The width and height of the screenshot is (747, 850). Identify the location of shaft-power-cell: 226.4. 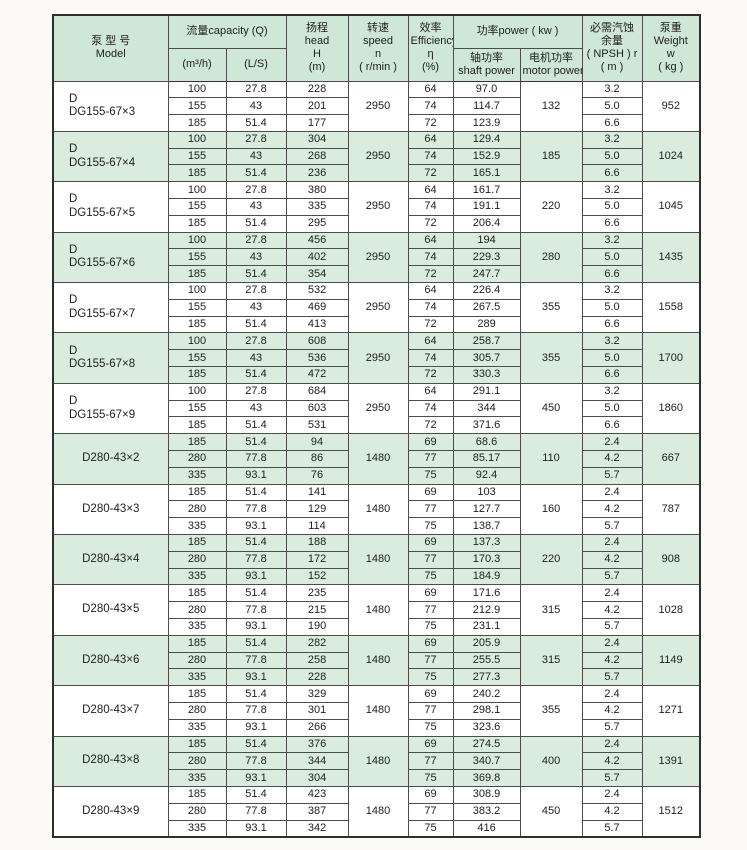
(486, 291).